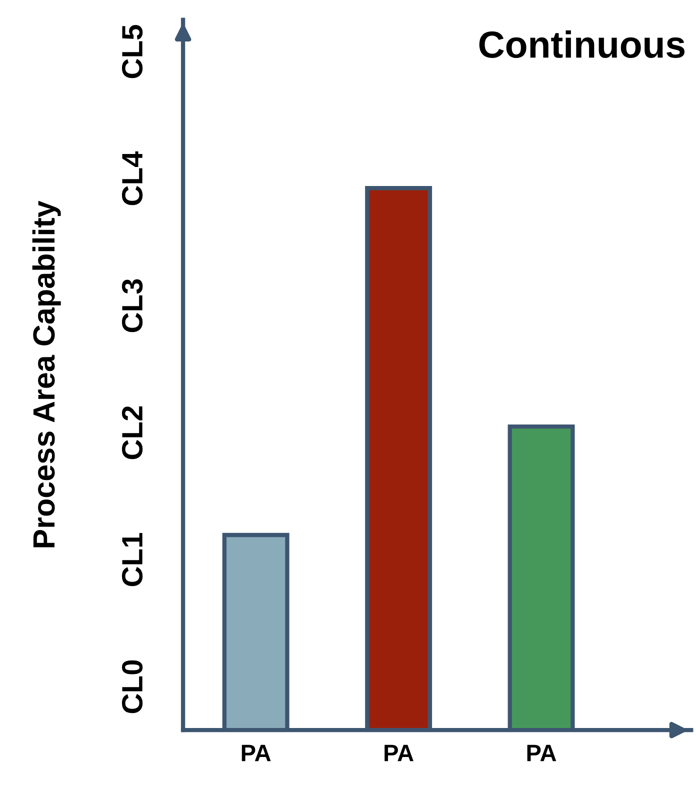 Image resolution: width=696 pixels, height=791 pixels. What do you see at coordinates (132, 305) in the screenshot?
I see `text: CL3` at bounding box center [132, 305].